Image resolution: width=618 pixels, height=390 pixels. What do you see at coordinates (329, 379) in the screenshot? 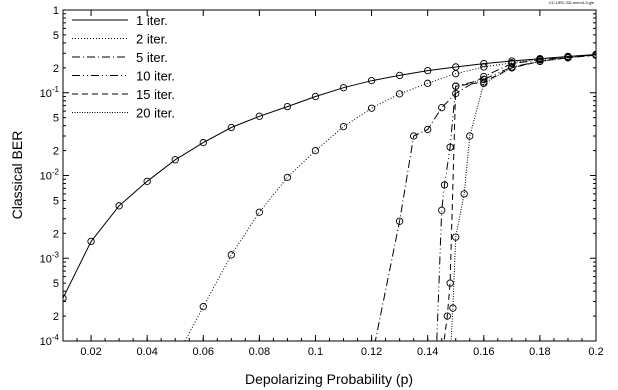
I see `x-axis-label: Depolarizing Probability (p)` at bounding box center [329, 379].